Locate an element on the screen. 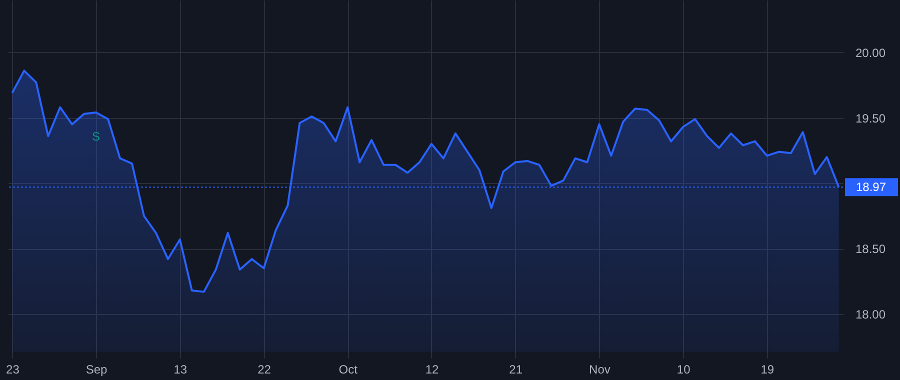  x-tick-label: Oct is located at coordinates (348, 369).